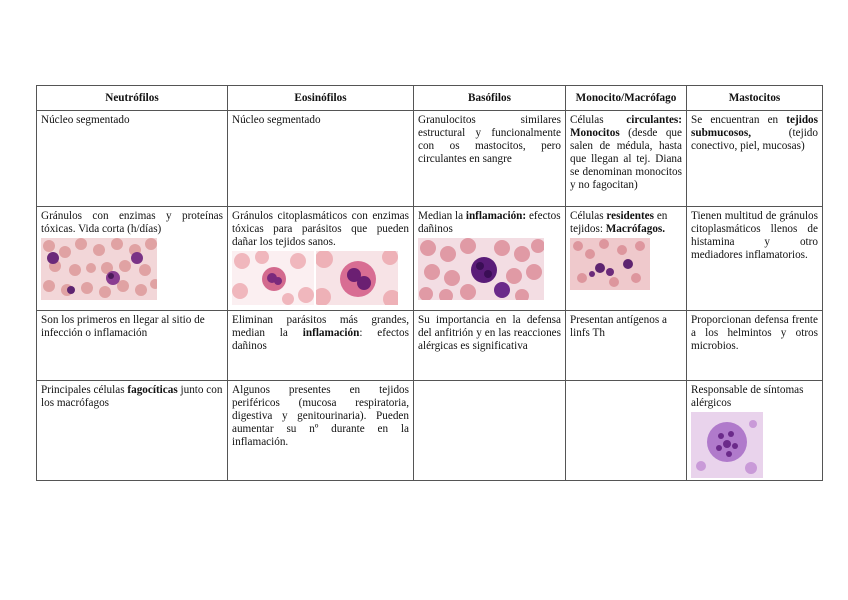  I want to click on header-basofilos: Basófilos, so click(489, 98).